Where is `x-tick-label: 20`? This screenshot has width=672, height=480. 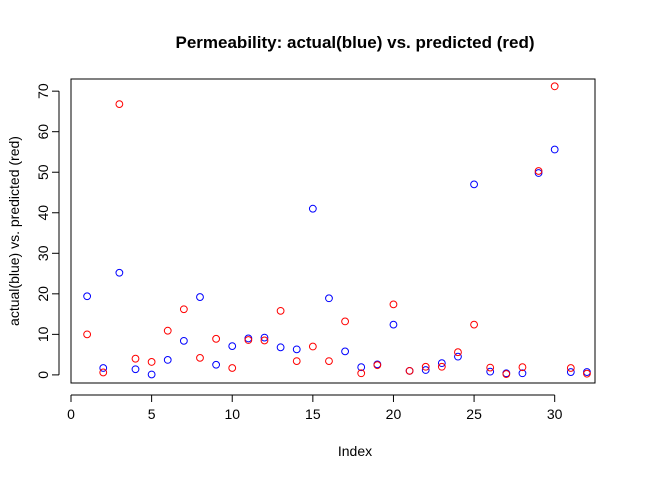 x-tick-label: 20 is located at coordinates (394, 414).